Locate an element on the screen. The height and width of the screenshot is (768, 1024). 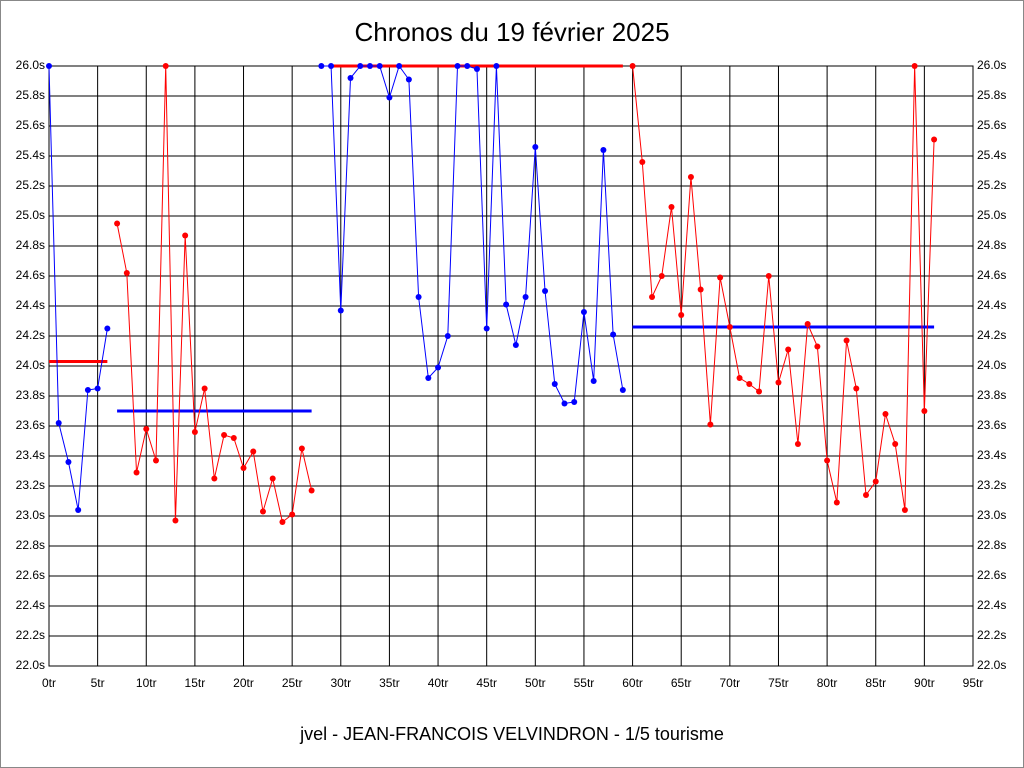
x-tick-label: 65tr is located at coordinates (681, 683).